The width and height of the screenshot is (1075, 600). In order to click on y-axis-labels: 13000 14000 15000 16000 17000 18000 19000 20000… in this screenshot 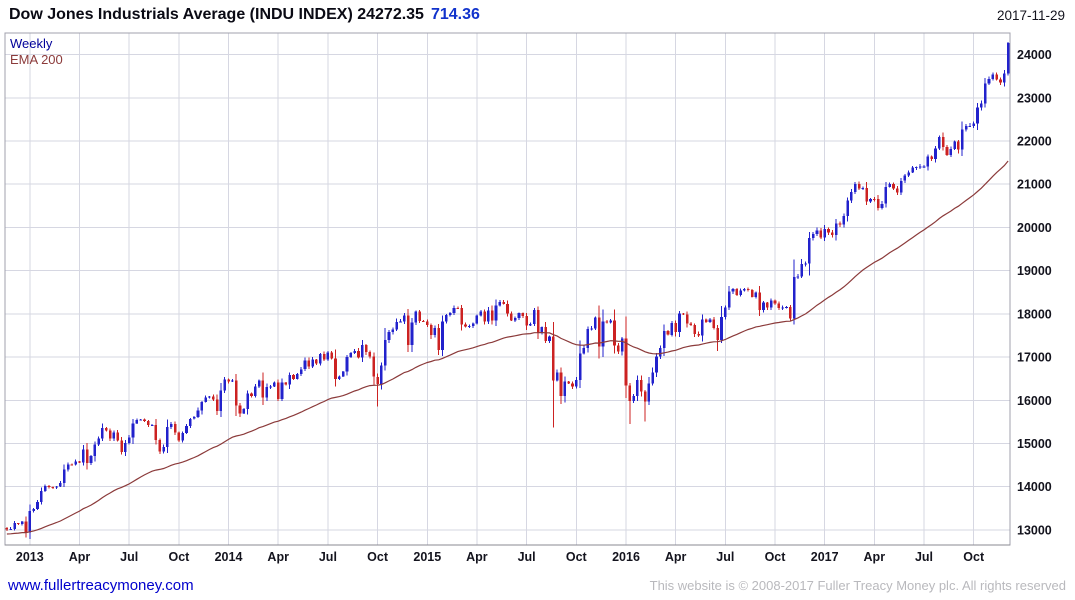, I will do `click(1034, 292)`.